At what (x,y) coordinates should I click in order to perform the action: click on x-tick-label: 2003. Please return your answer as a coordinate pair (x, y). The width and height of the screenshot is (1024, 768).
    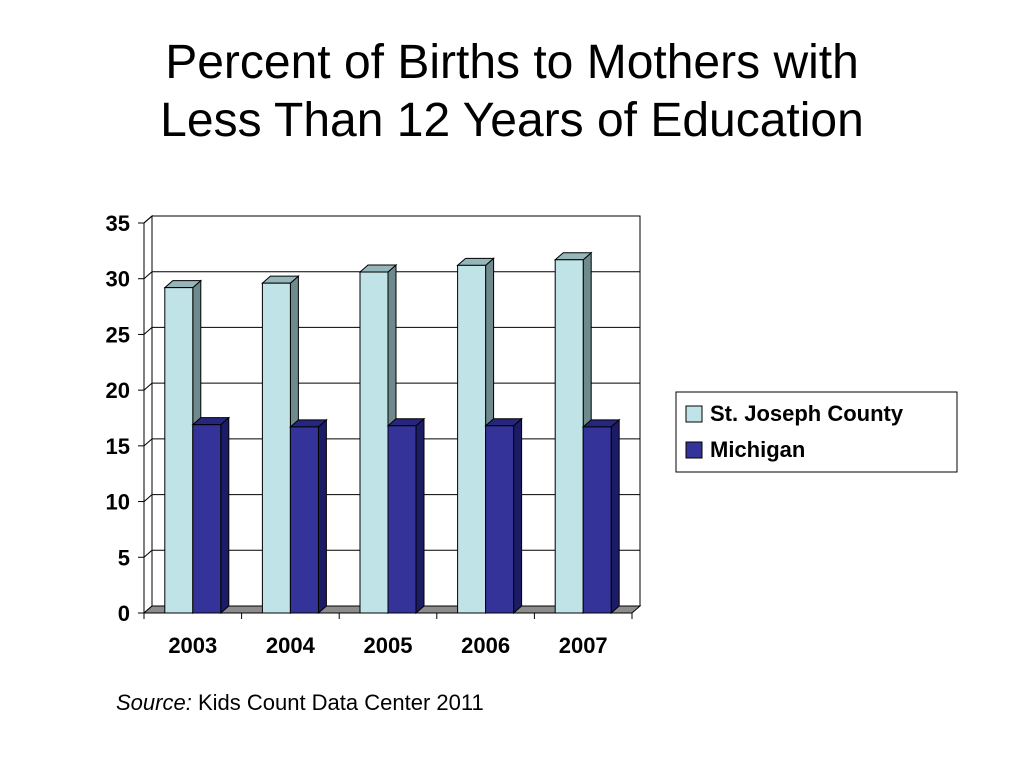
    Looking at the image, I should click on (192, 645).